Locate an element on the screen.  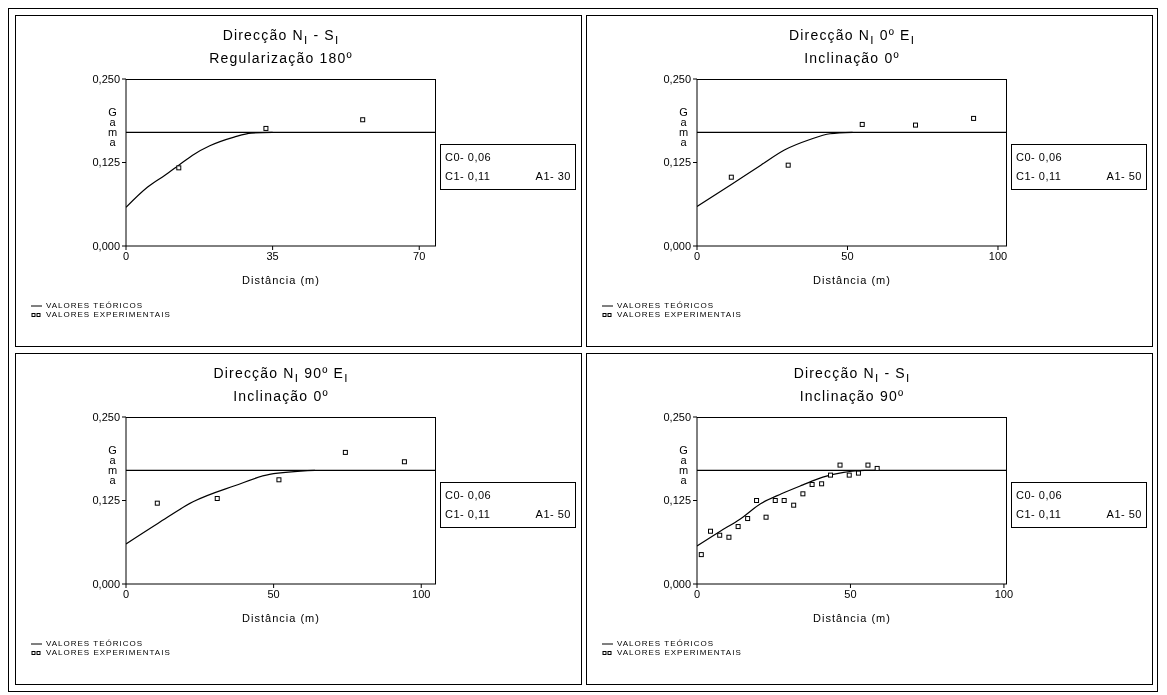
chart-title: Direcção N$_{I}$ 0º E$_{I}$ is located at coordinates (852, 37).